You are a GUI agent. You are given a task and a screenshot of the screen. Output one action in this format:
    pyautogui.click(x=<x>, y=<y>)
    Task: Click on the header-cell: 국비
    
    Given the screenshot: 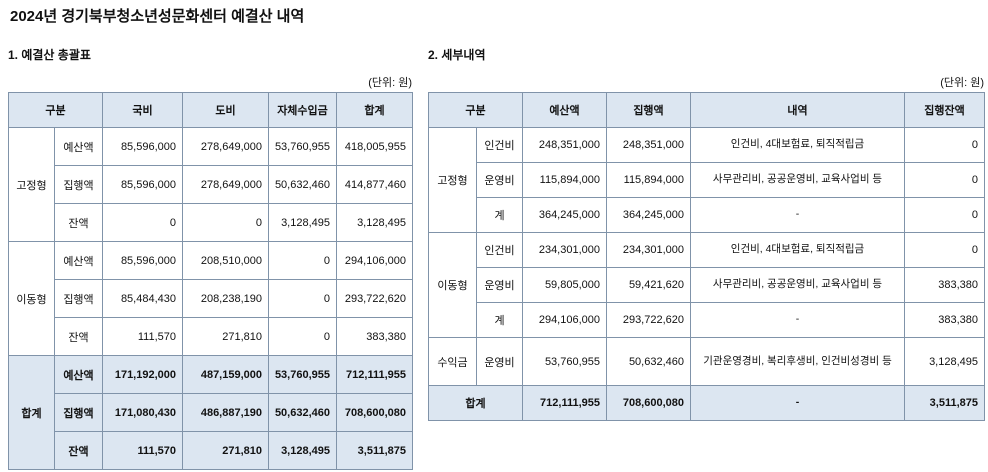 What is the action you would take?
    pyautogui.click(x=142, y=110)
    